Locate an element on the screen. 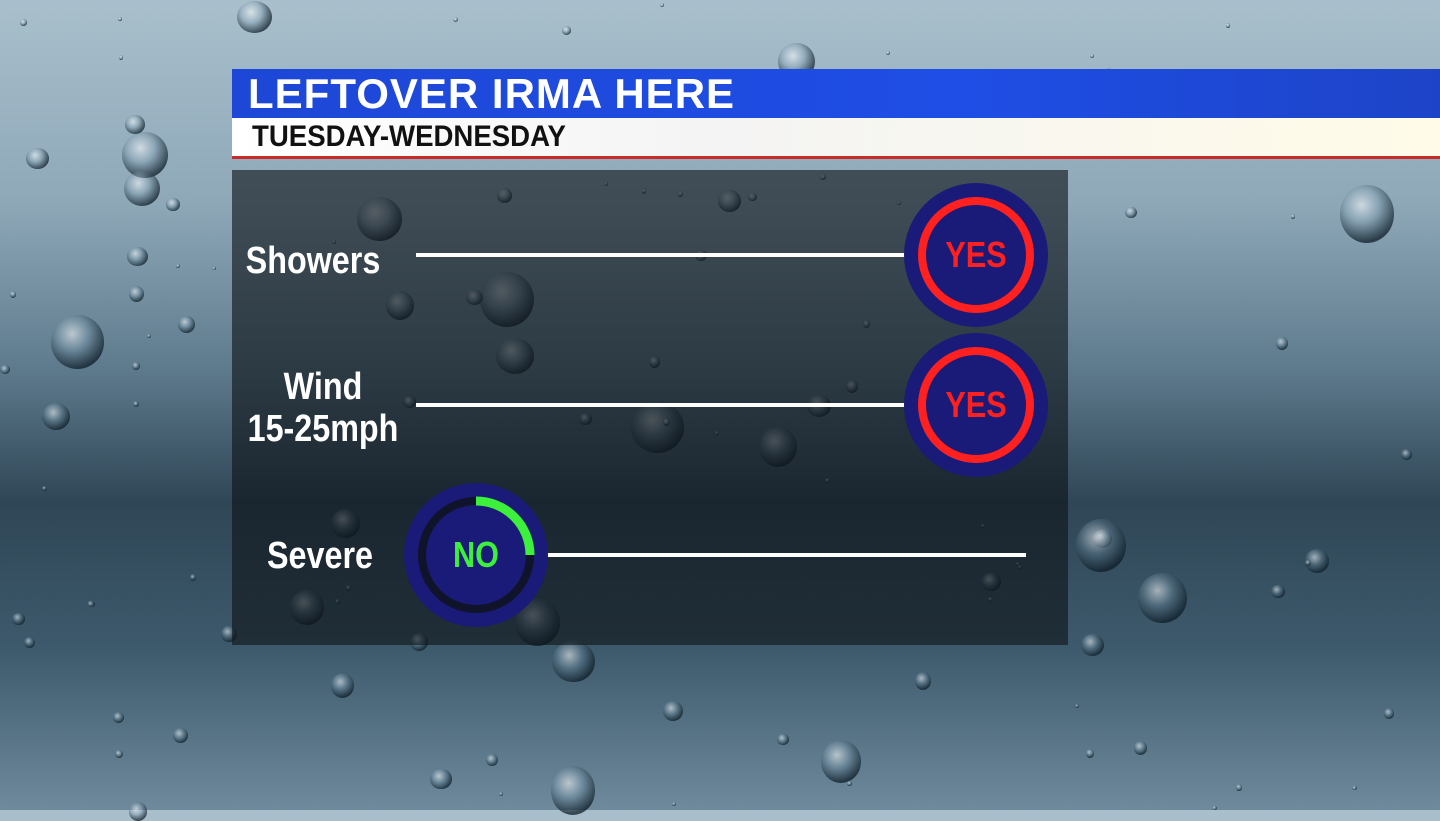 This screenshot has width=1440, height=821. wind-label: Wind 15-25mph is located at coordinates (323, 408).